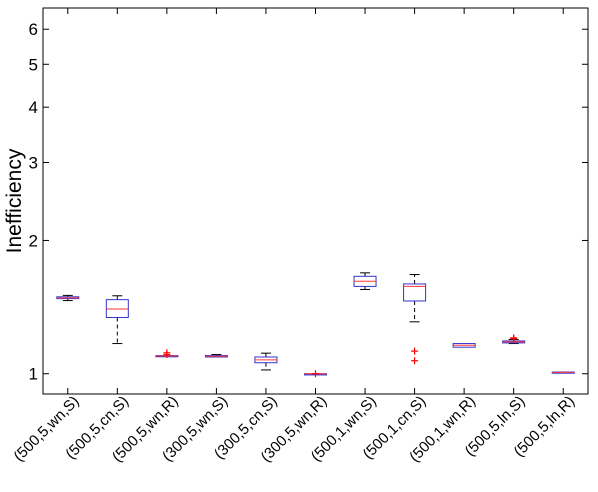 This screenshot has height=492, width=598. Describe the element at coordinates (33, 107) in the screenshot. I see `y-tick-label: 4` at that location.